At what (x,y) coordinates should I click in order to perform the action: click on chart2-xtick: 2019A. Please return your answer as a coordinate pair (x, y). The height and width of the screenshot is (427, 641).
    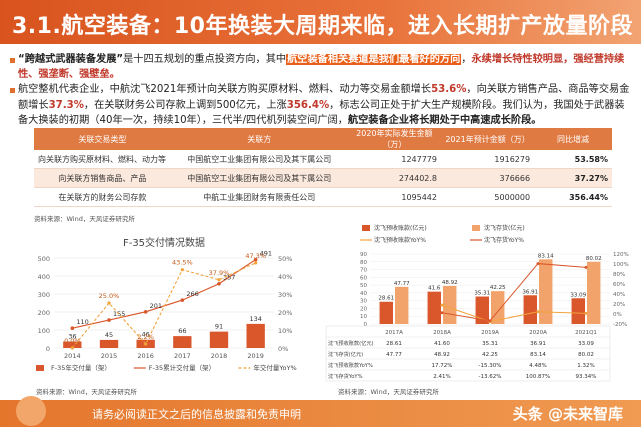
    Looking at the image, I should click on (490, 333).